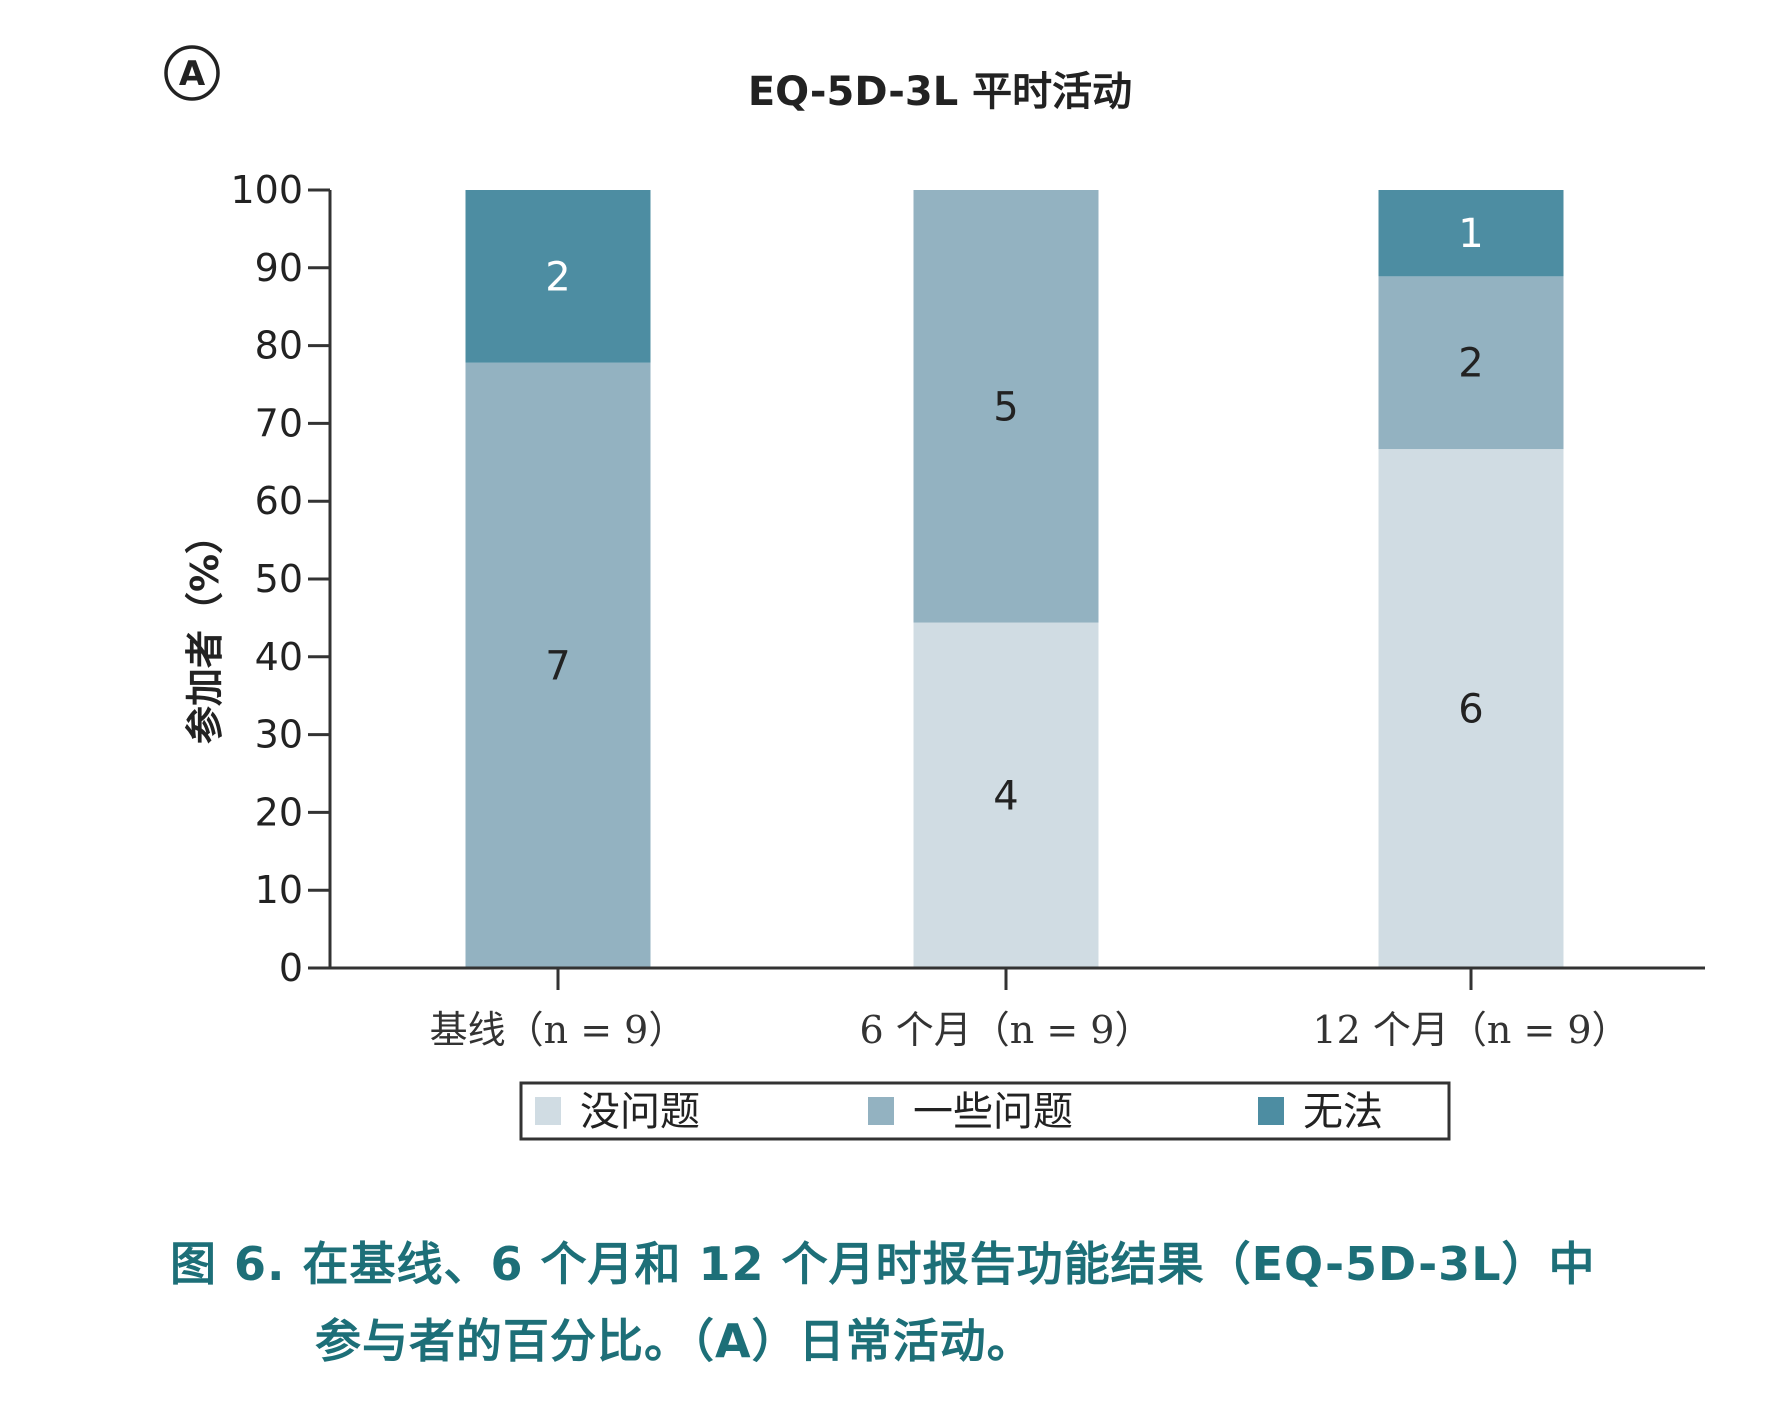  Describe the element at coordinates (558, 1030) in the screenshot. I see `x-tick-label: 基线（n = 9）` at that location.